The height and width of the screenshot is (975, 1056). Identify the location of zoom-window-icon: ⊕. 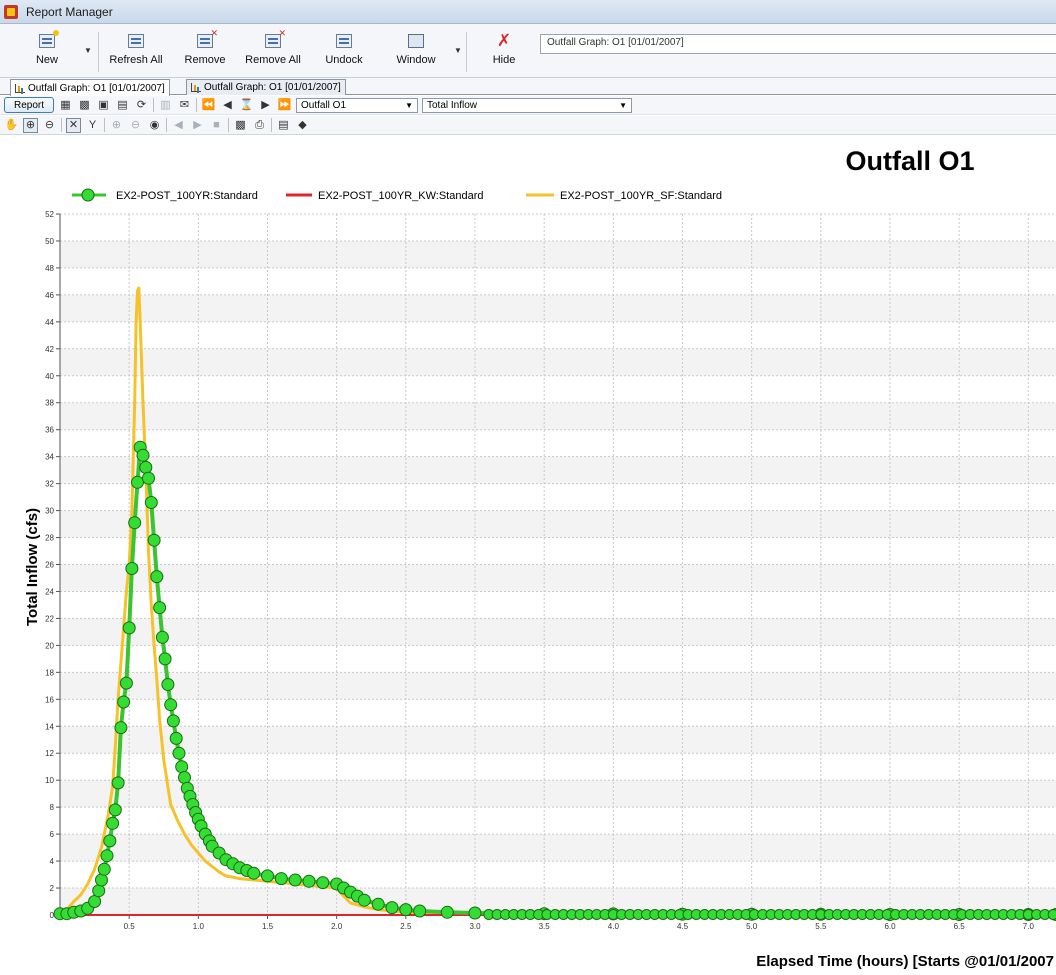
(116, 124).